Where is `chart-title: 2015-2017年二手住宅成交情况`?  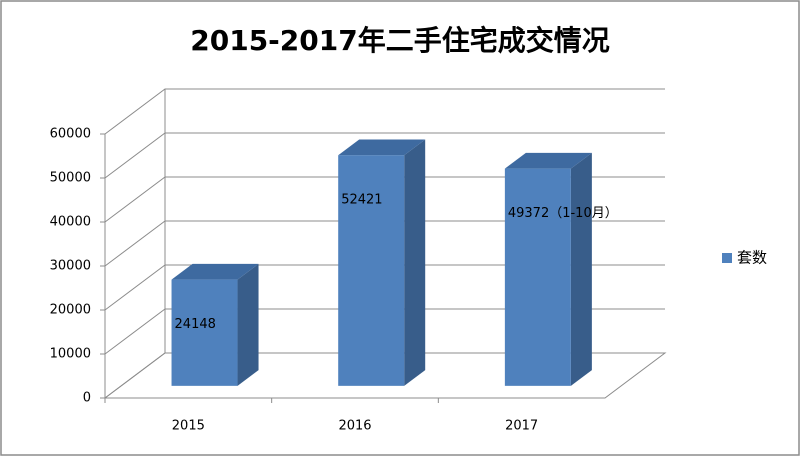
chart-title: 2015-2017年二手住宅成交情况 is located at coordinates (399, 40).